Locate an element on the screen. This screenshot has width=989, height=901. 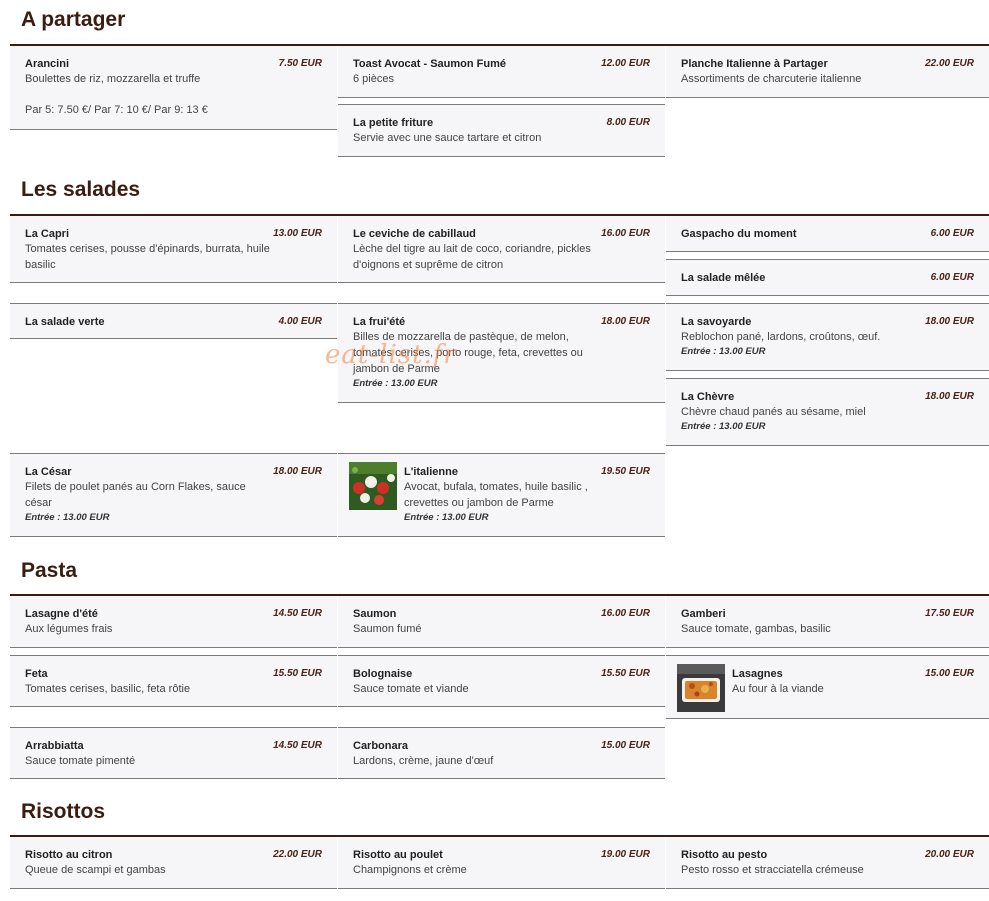
item-name: Carbonara is located at coordinates (381, 746).